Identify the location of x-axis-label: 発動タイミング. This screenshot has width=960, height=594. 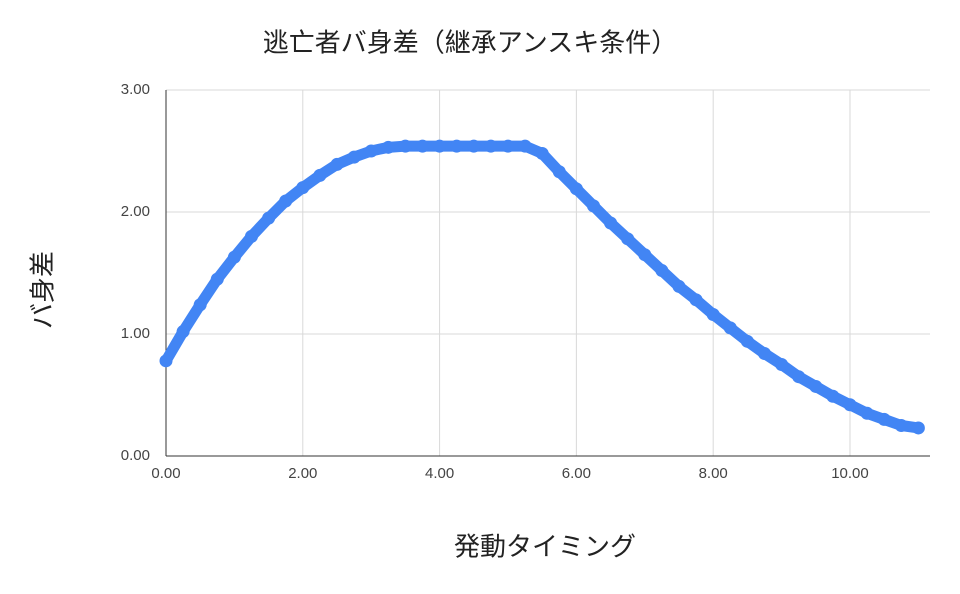
(545, 548).